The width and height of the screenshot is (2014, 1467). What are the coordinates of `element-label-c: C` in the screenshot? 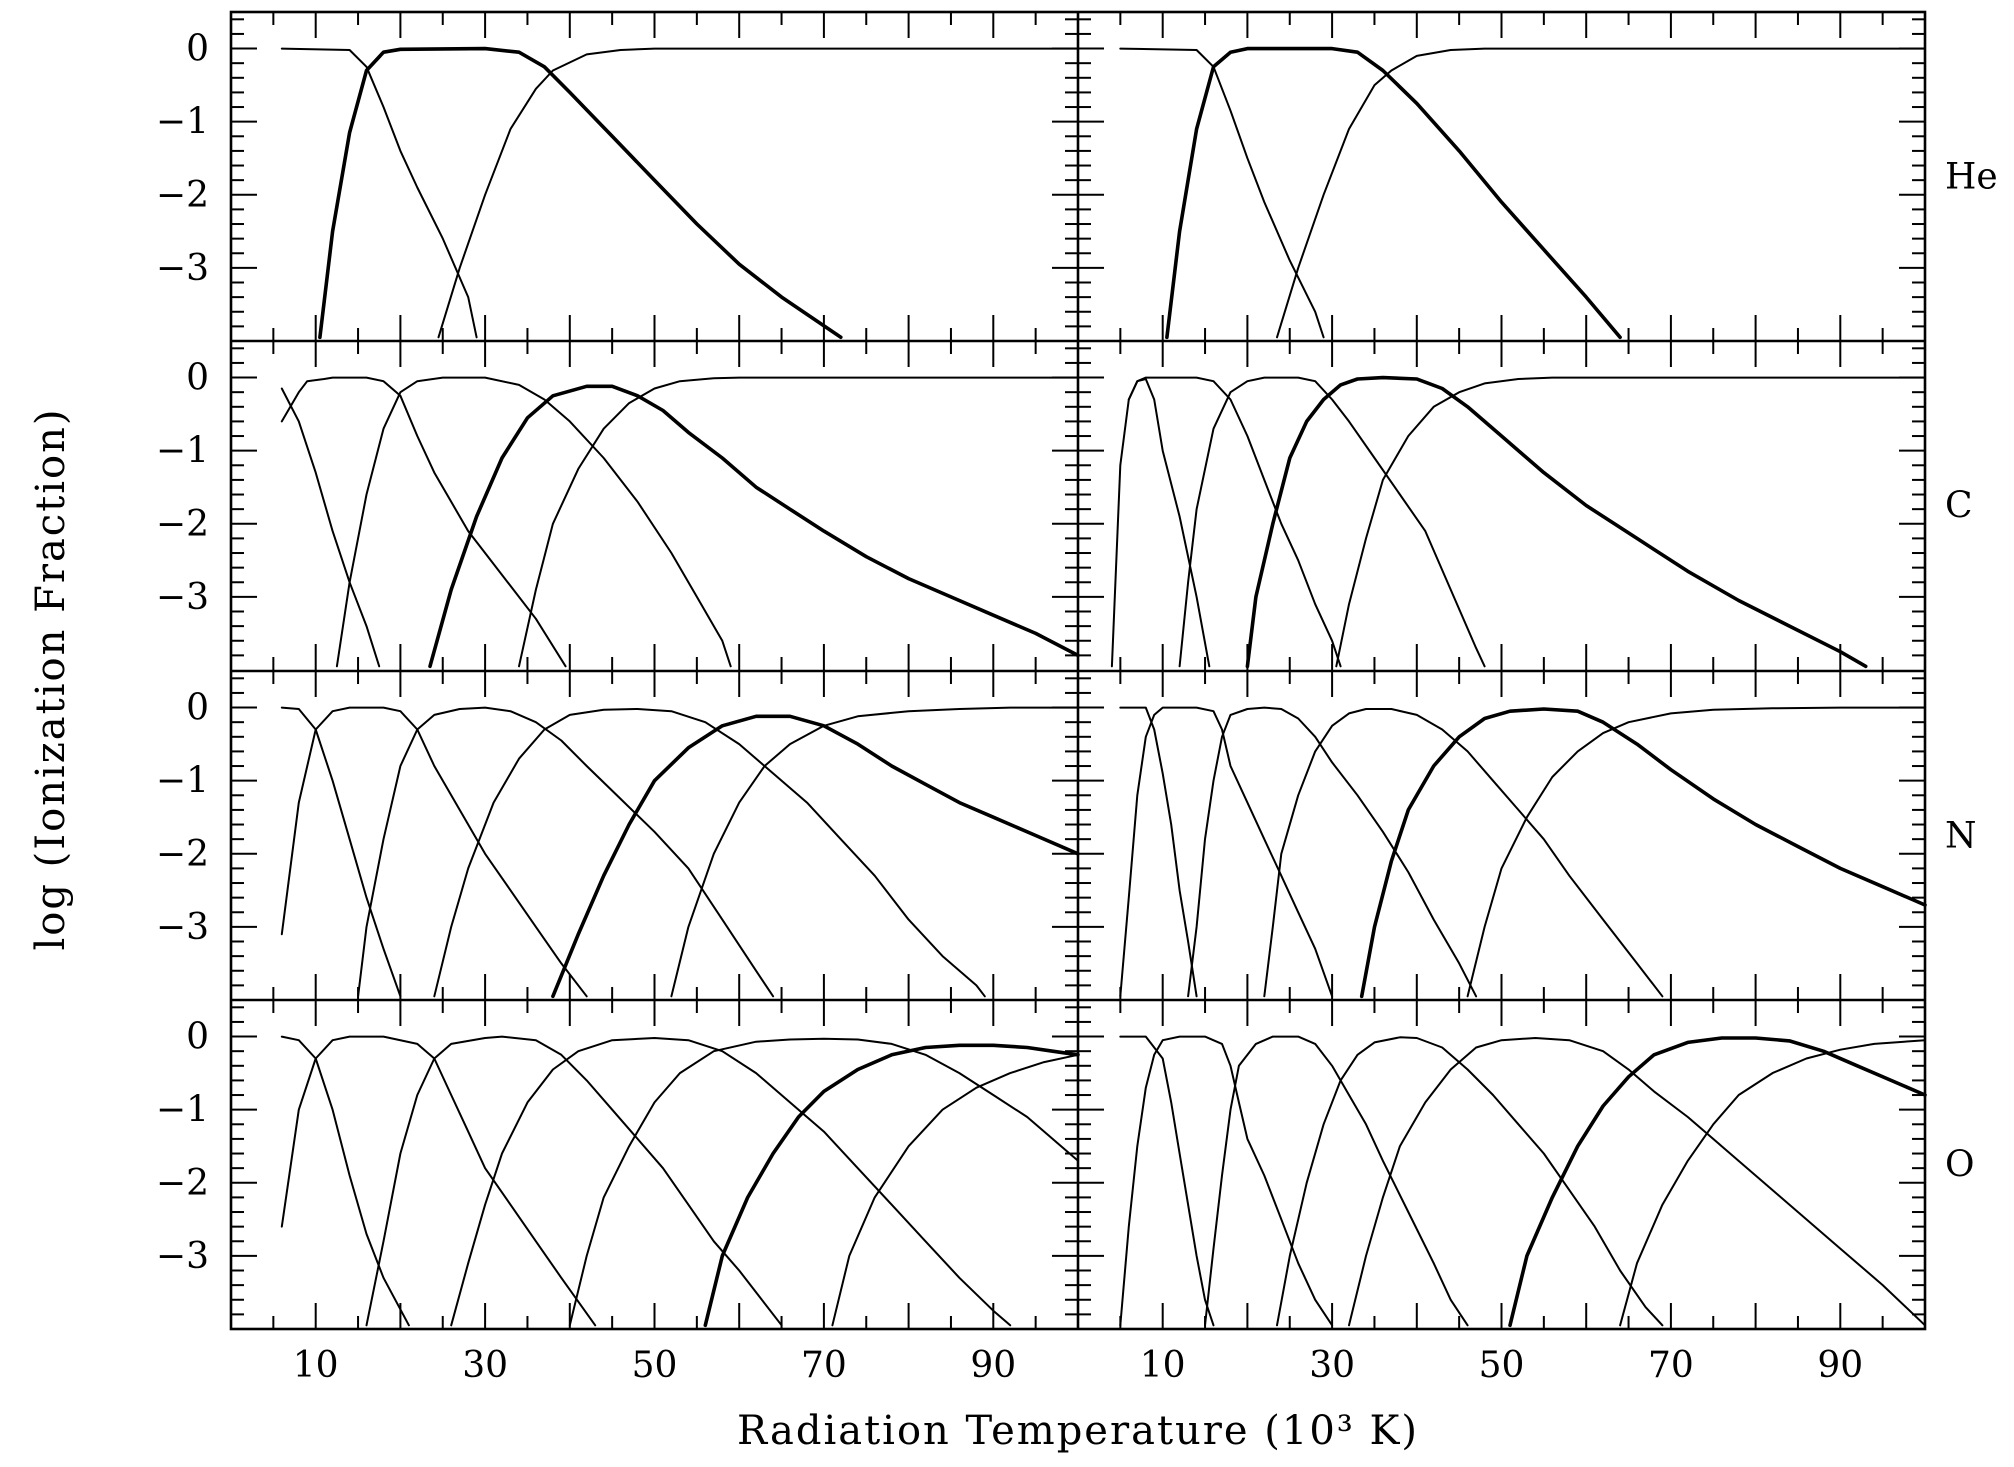 It's located at (1959, 506).